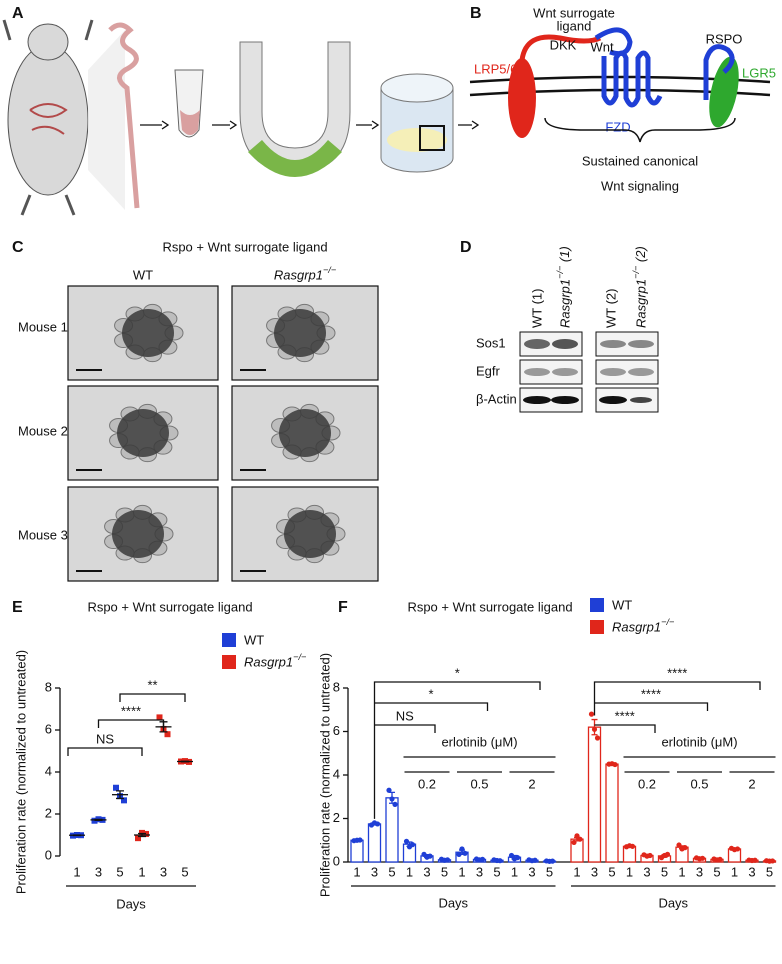 The height and width of the screenshot is (964, 782). Describe the element at coordinates (336, 860) in the screenshot. I see `y-tick-label: 0` at that location.